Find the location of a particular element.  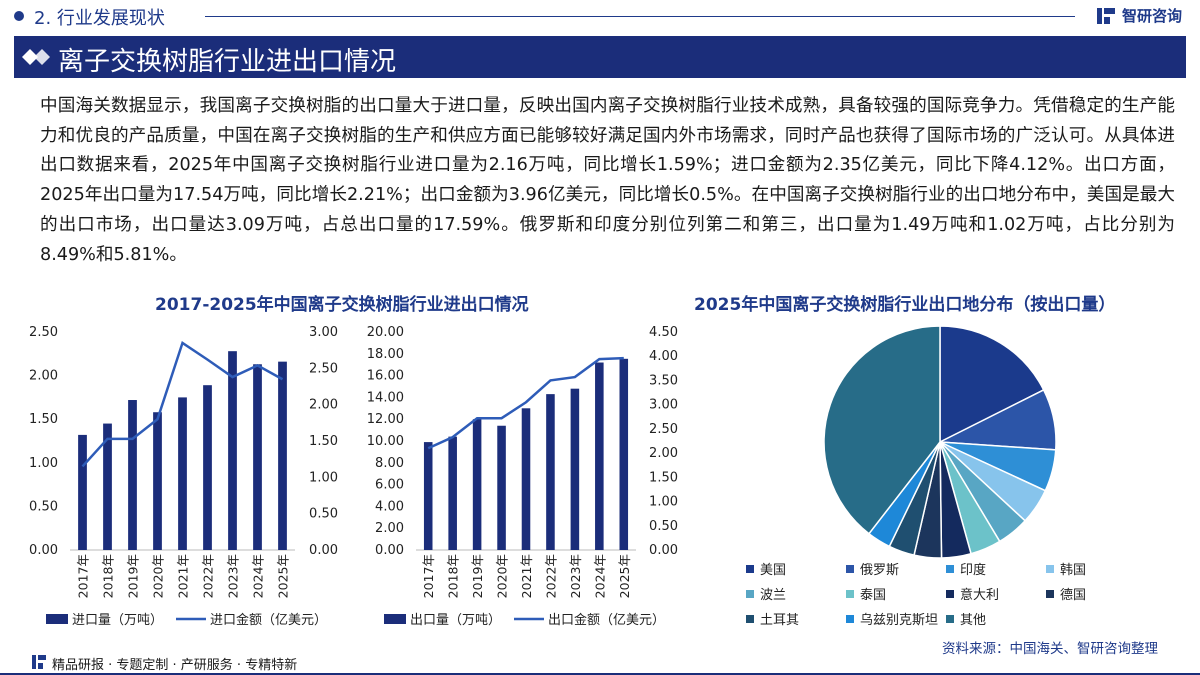

y-left-tick-label: 12.00 is located at coordinates (385, 419).